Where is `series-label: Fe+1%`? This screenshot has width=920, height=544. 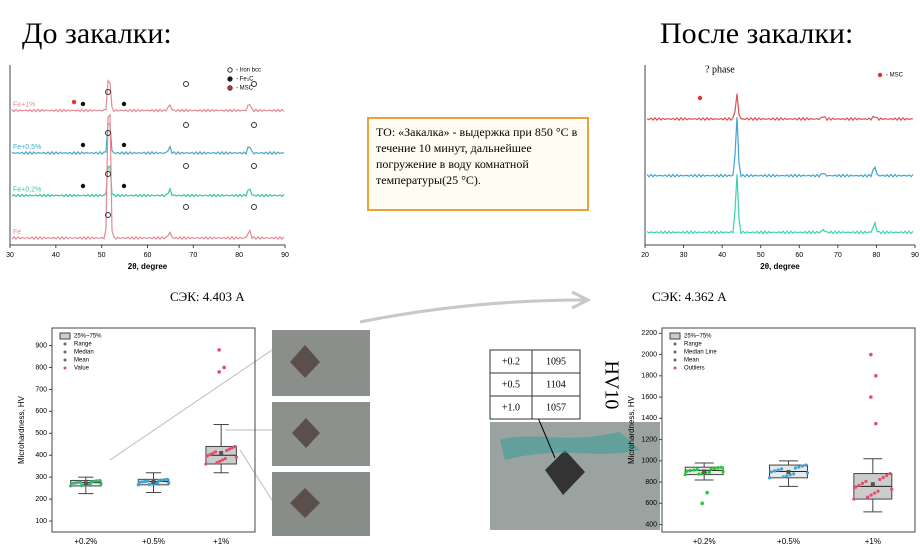 series-label: Fe+1% is located at coordinates (24, 104).